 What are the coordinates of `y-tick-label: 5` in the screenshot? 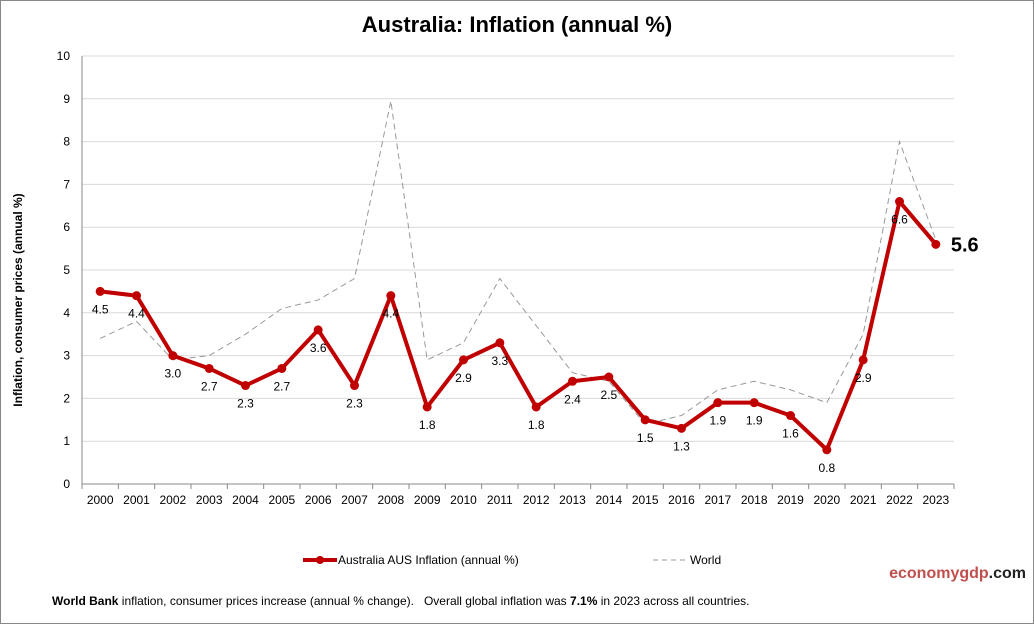 It's located at (66, 270).